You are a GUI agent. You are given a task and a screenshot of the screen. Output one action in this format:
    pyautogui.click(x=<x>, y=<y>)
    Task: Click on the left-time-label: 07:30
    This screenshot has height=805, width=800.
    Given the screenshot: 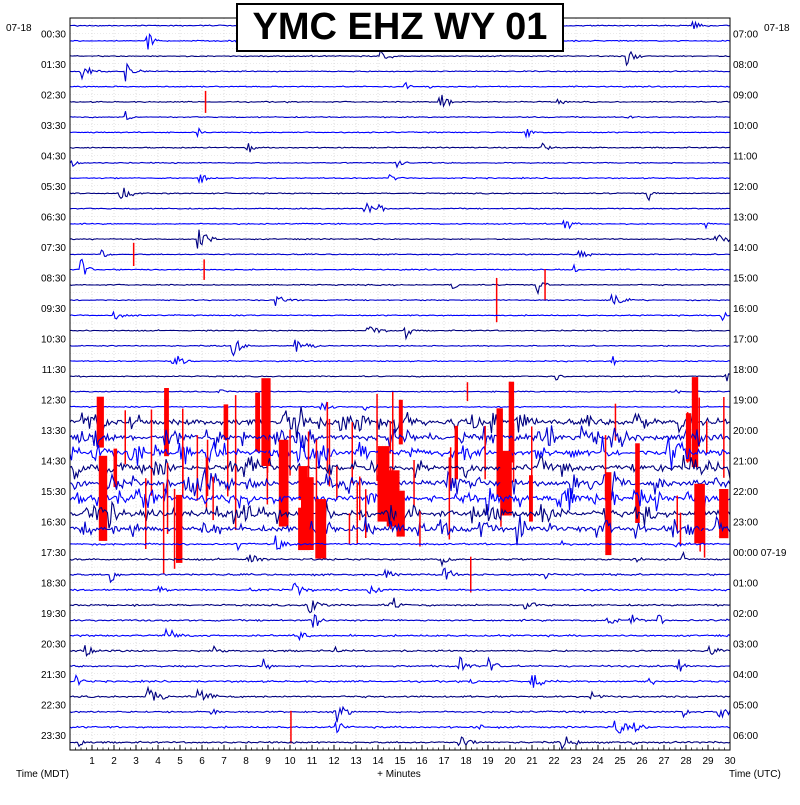 What is the action you would take?
    pyautogui.click(x=53, y=248)
    